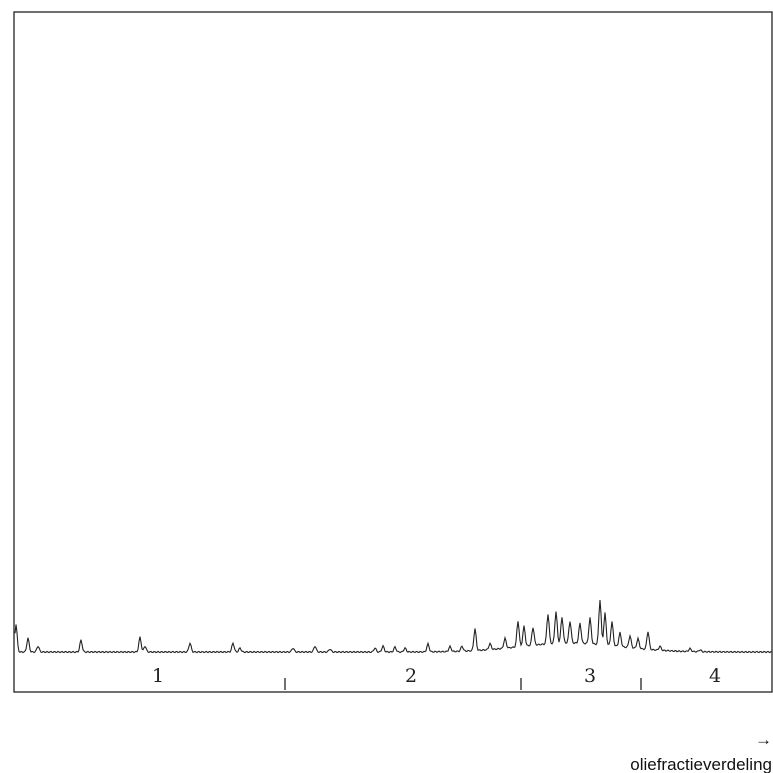 This screenshot has height=773, width=773. Describe the element at coordinates (463, 684) in the screenshot. I see `region-dividers` at that location.